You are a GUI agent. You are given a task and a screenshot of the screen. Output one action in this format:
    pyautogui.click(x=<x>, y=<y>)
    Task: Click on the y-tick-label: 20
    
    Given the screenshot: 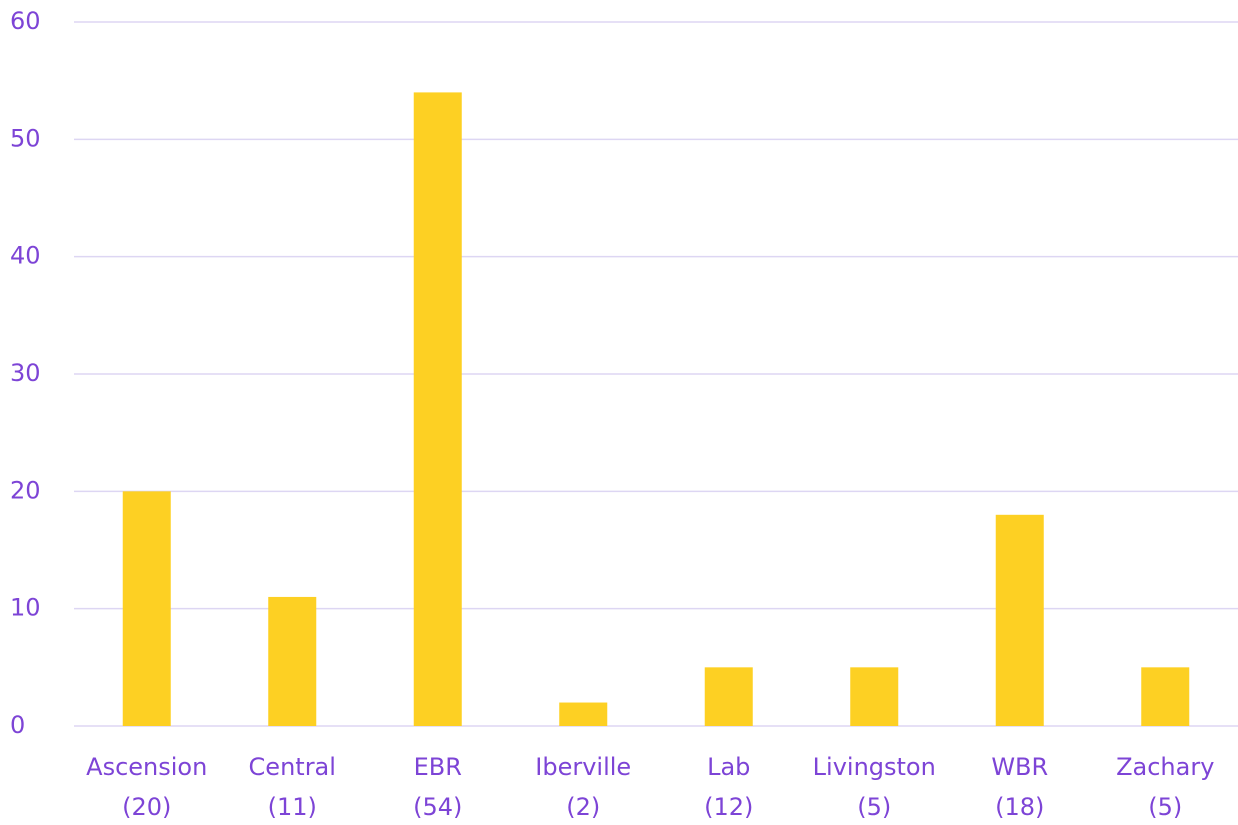 What is the action you would take?
    pyautogui.click(x=25, y=490)
    